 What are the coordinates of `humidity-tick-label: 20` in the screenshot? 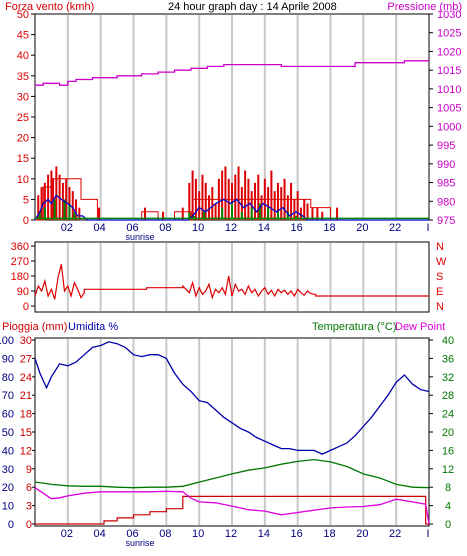 It's located at (8, 488).